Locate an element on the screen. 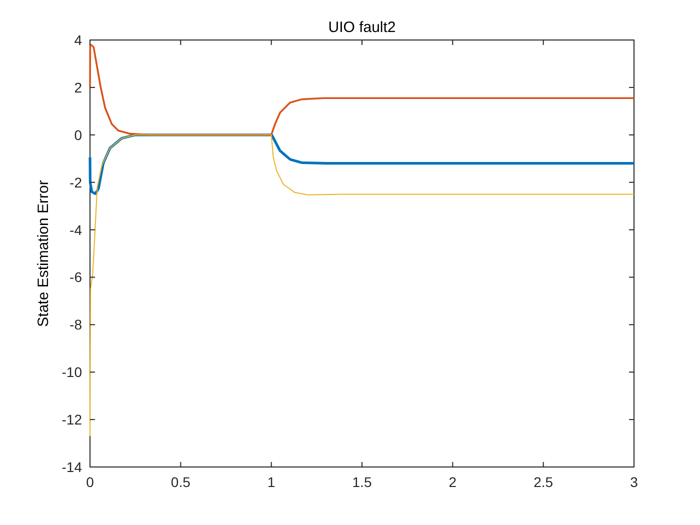 The image size is (700, 525). x-tick-label: 0 is located at coordinates (90, 482).